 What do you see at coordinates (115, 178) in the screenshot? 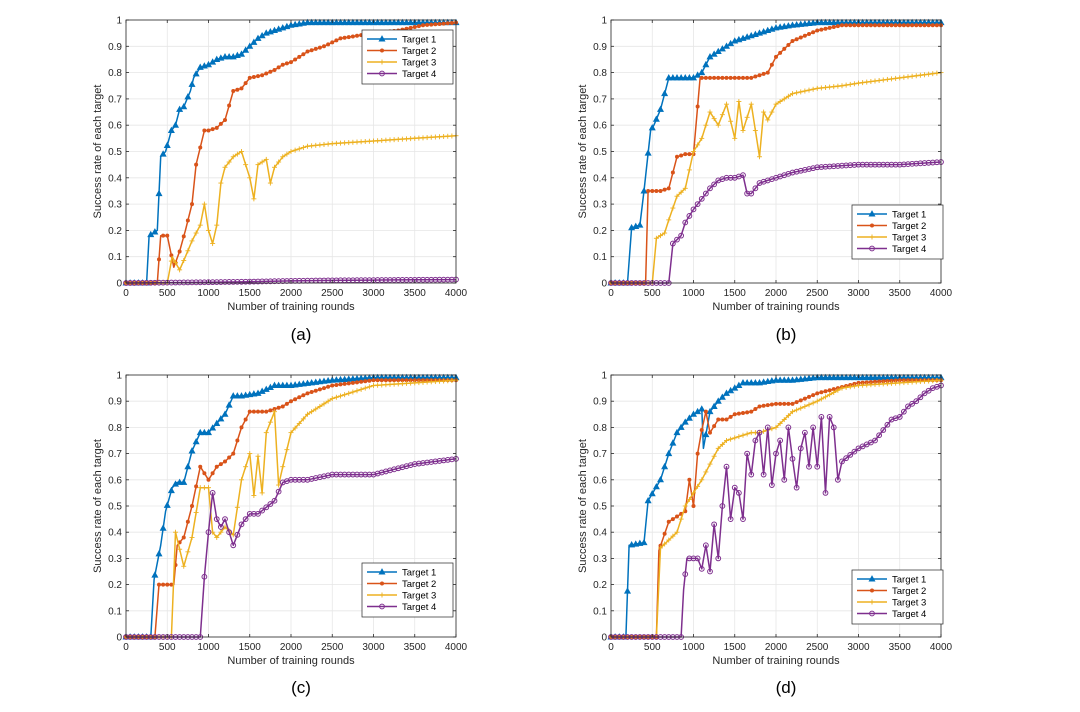
I see `y-tick-label: 0.4` at bounding box center [115, 178].